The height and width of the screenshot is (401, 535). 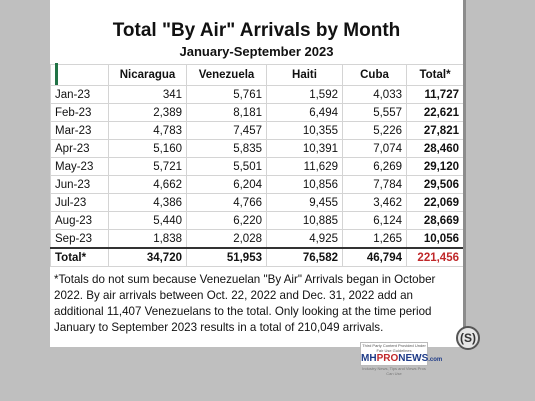 I want to click on month-cell: Feb-23, so click(x=79, y=112).